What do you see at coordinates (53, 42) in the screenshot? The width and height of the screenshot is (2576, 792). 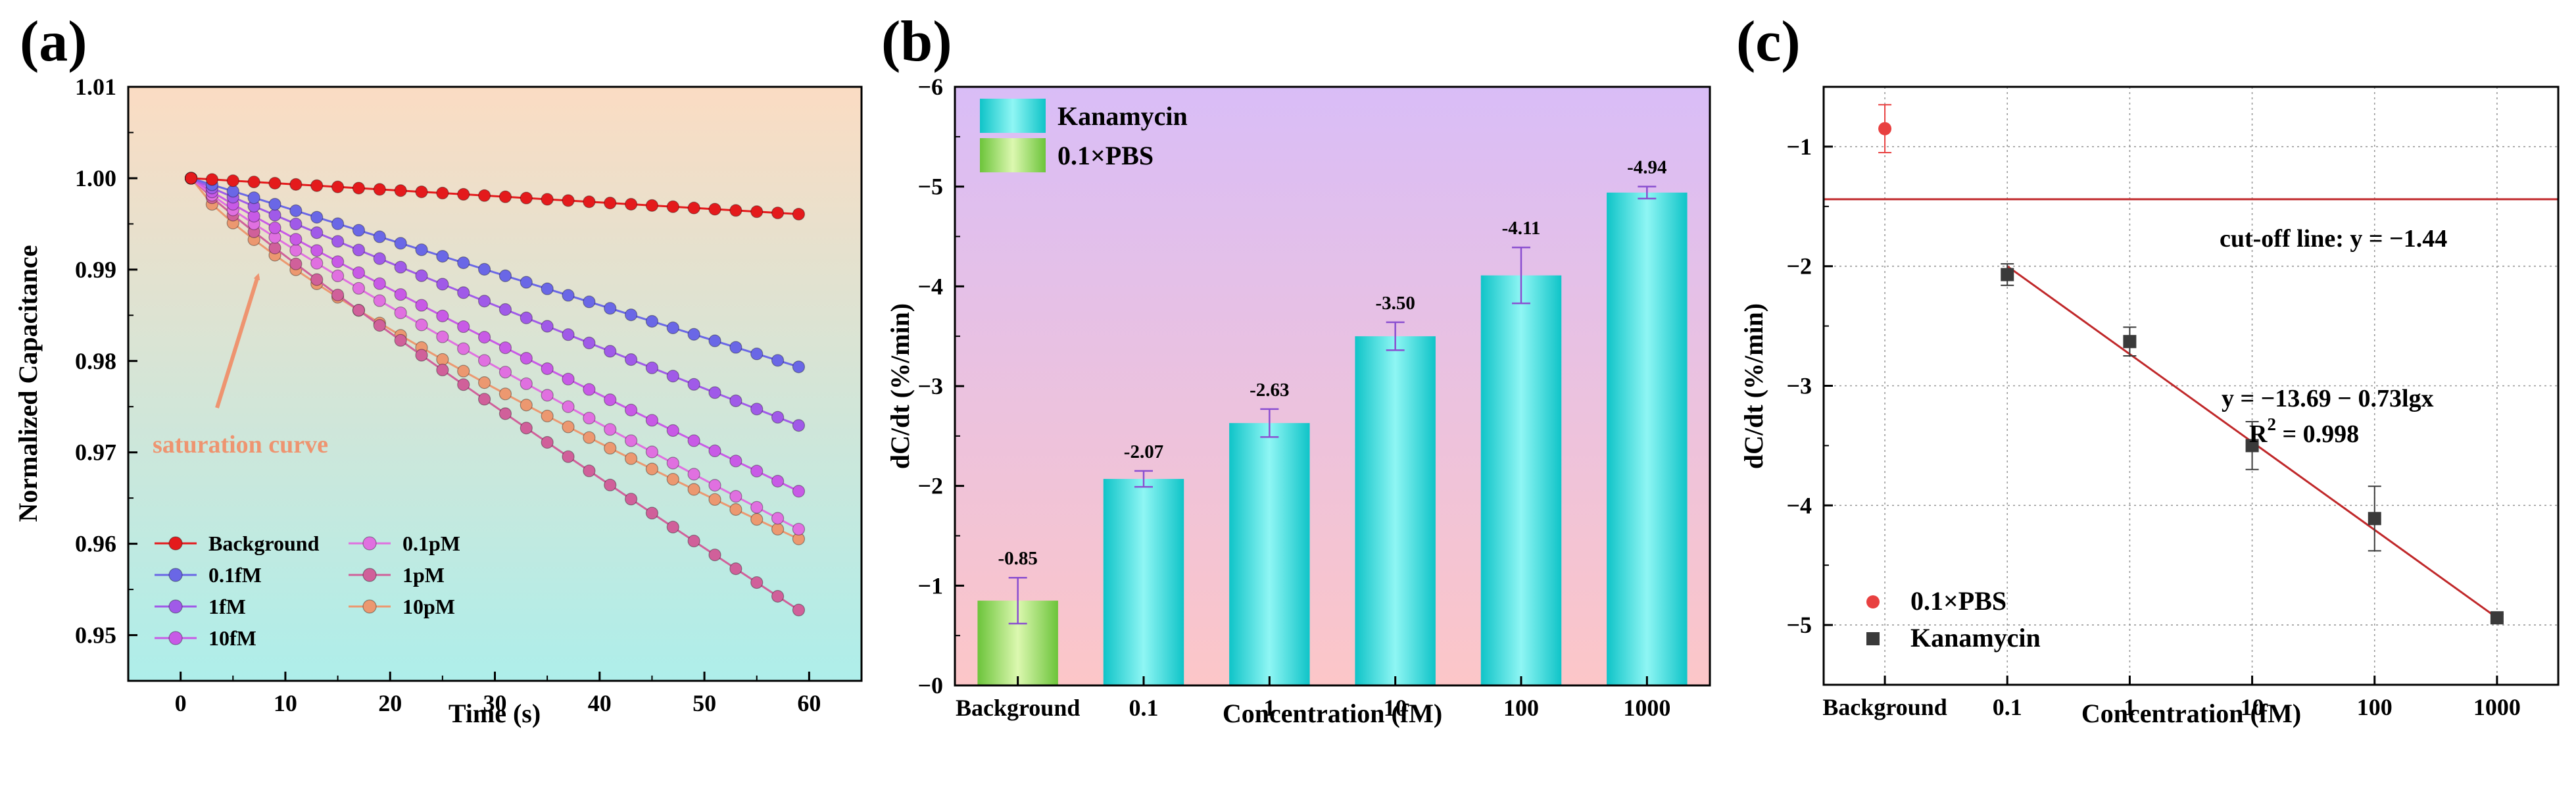 I see `panel-a-label: (a)` at bounding box center [53, 42].